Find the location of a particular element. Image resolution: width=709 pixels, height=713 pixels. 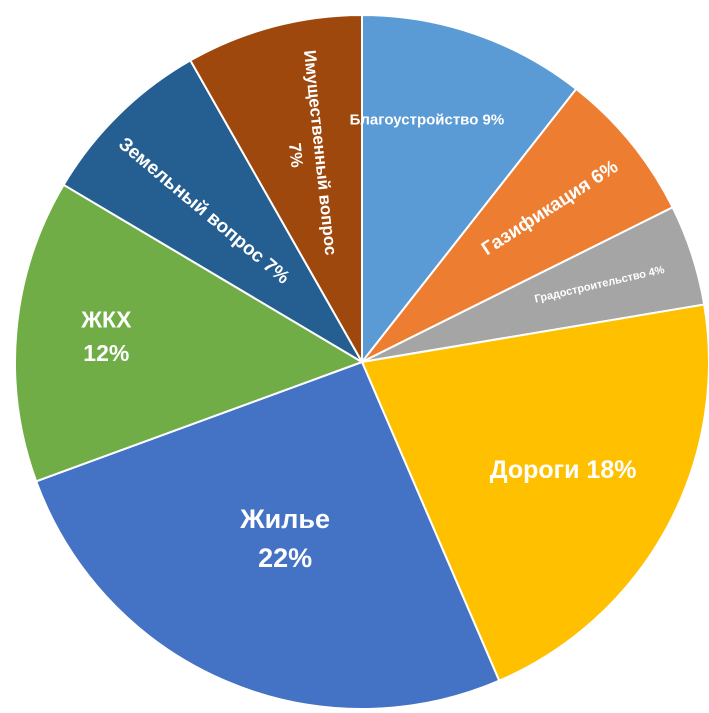

pie-label-text: 22% is located at coordinates (285, 558).